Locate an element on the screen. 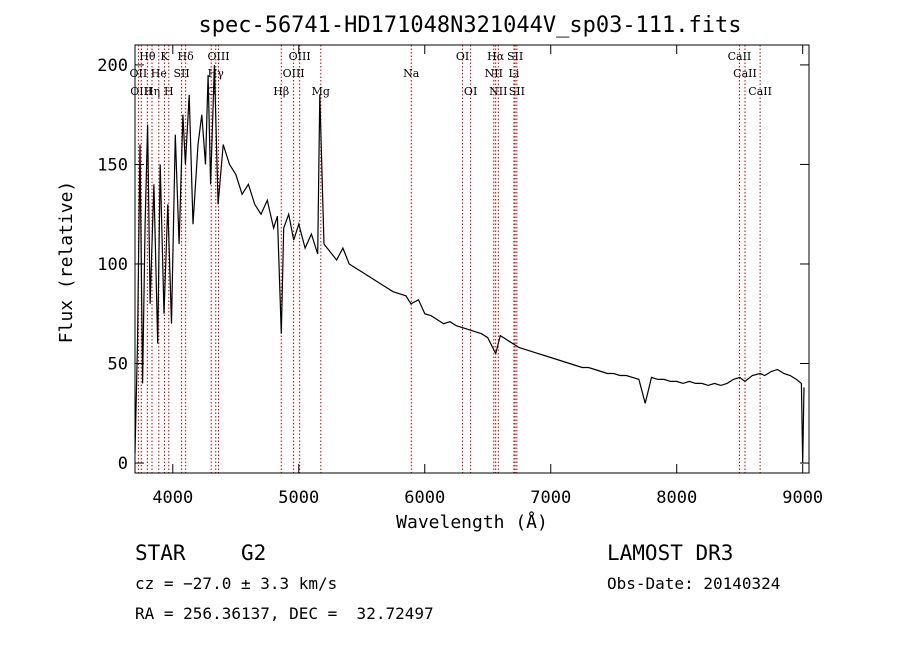 The height and width of the screenshot is (649, 900). x-tick-label: 5000 is located at coordinates (298, 498).